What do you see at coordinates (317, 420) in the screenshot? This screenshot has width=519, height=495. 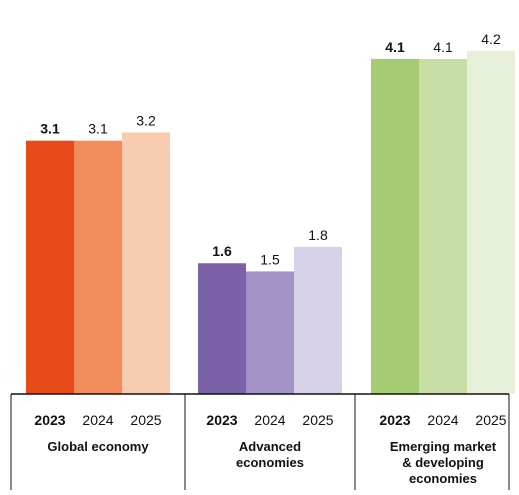 I see `year-label-2-2025: 2025` at bounding box center [317, 420].